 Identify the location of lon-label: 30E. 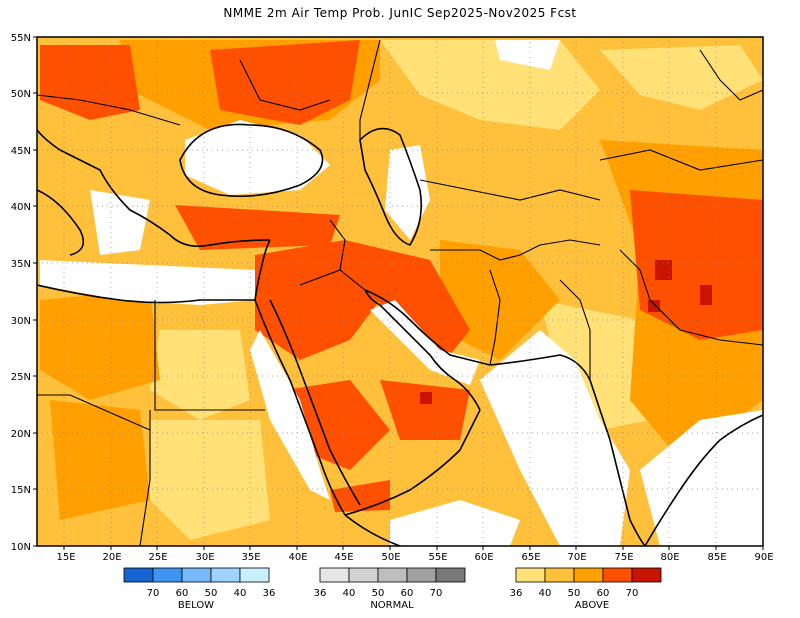
(204, 557).